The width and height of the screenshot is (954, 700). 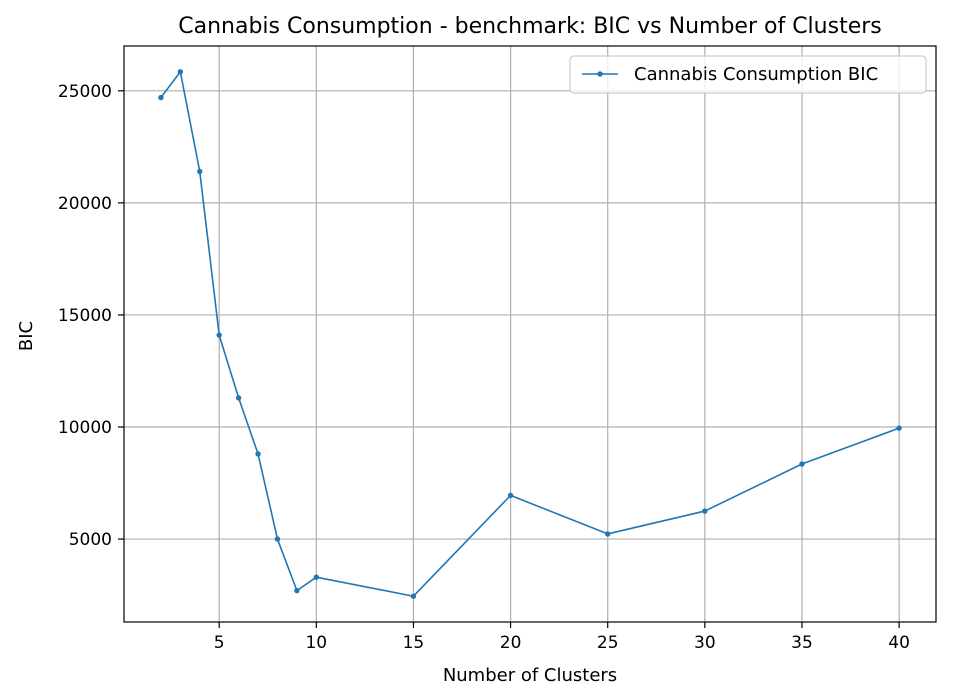 I want to click on x-axis-label: Number of Clusters, so click(x=530, y=675).